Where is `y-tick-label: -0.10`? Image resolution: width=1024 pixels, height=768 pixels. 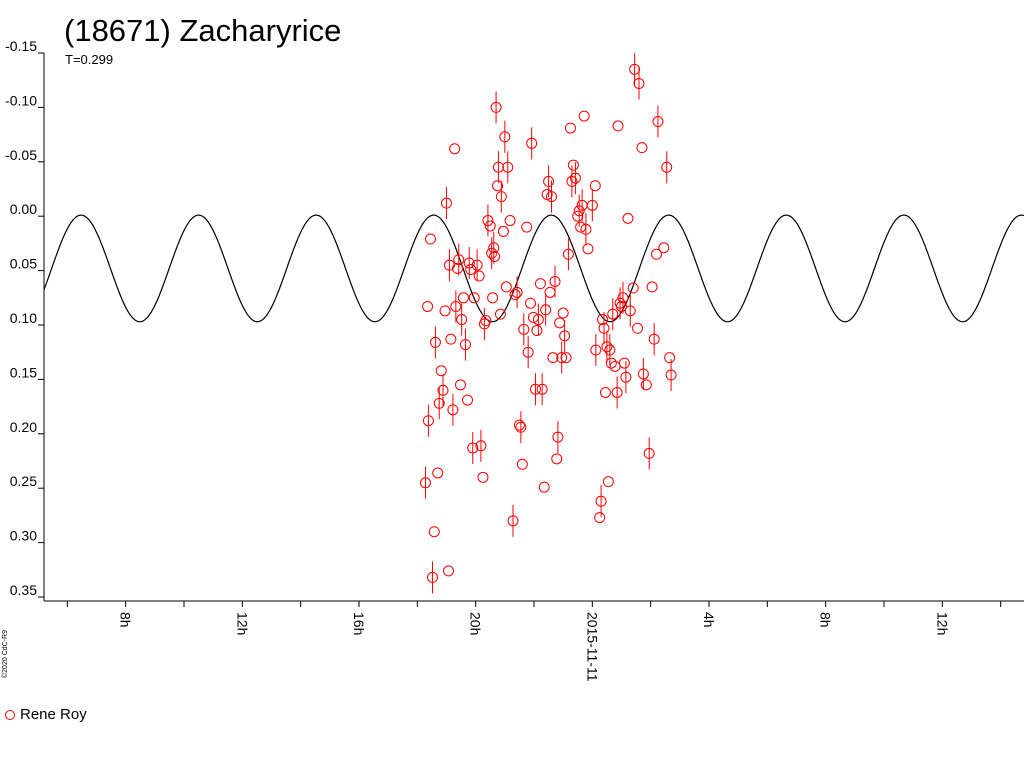
y-tick-label: -0.10 is located at coordinates (21, 100).